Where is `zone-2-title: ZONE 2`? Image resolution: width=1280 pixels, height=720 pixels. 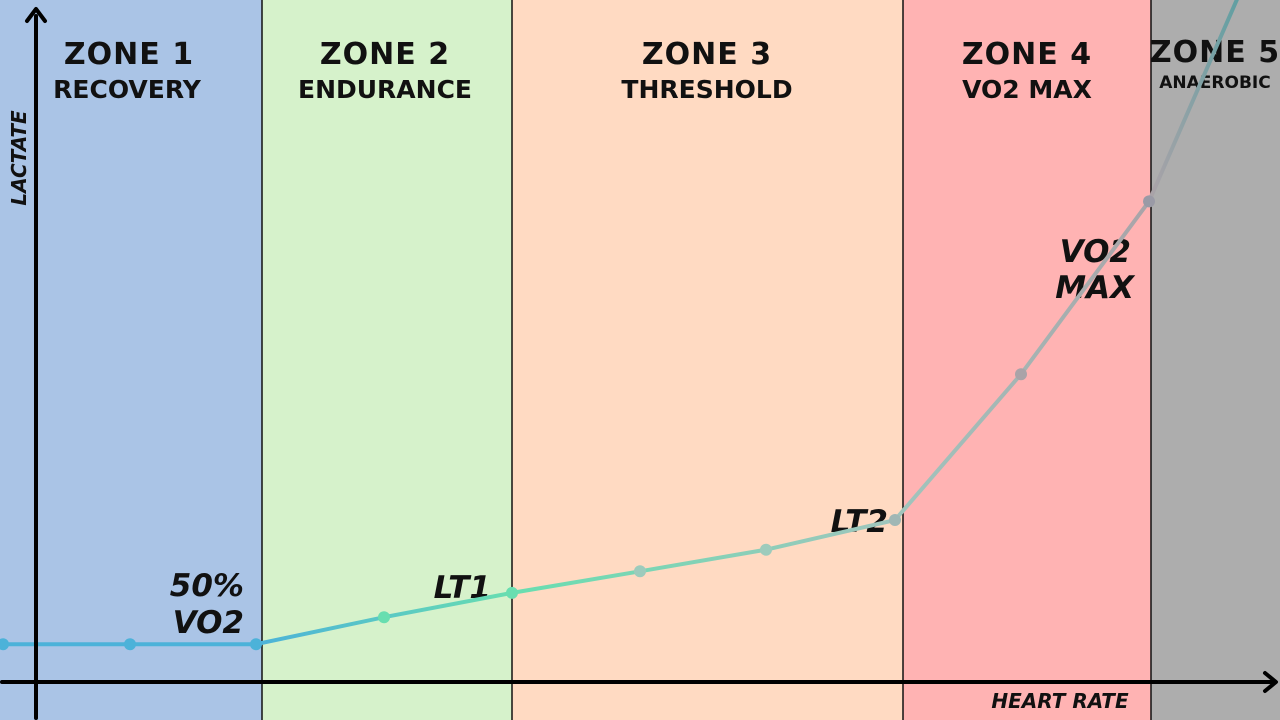
zone-2-title: ZONE 2 is located at coordinates (385, 54).